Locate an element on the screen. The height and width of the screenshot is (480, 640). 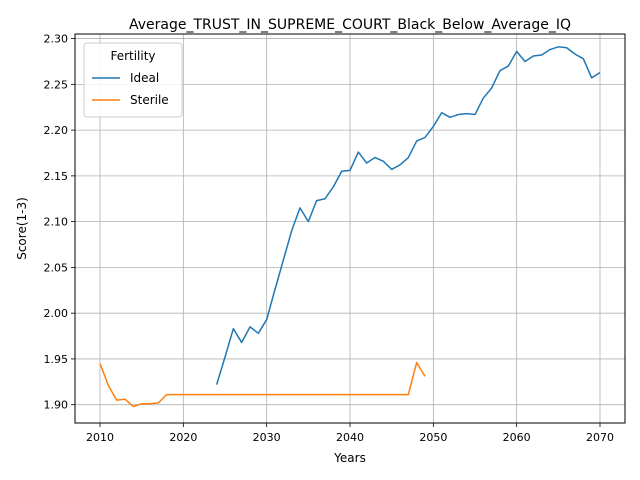
y-tick-label: 2.25 is located at coordinates (56, 84).